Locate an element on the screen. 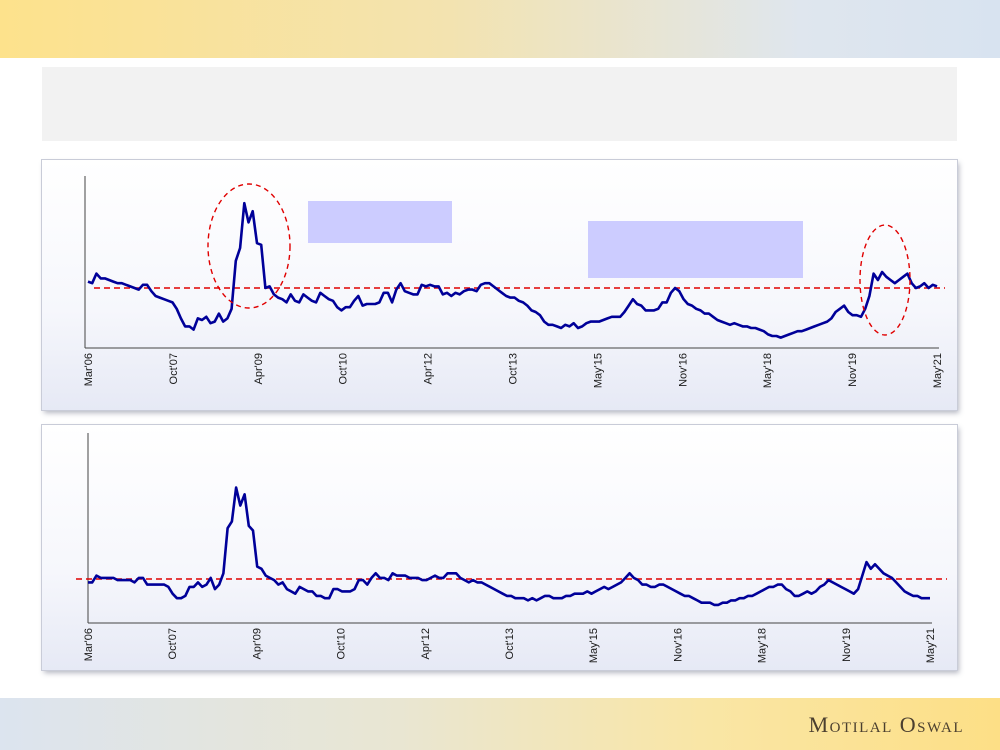  brand-logo: Motilal Oswal is located at coordinates (886, 724).